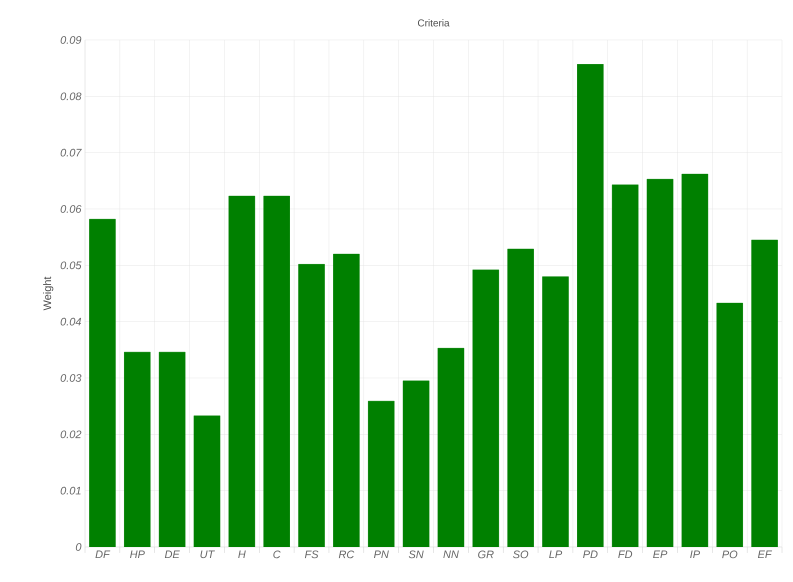 The width and height of the screenshot is (793, 582). Describe the element at coordinates (590, 554) in the screenshot. I see `x-tick-label: PD` at that location.